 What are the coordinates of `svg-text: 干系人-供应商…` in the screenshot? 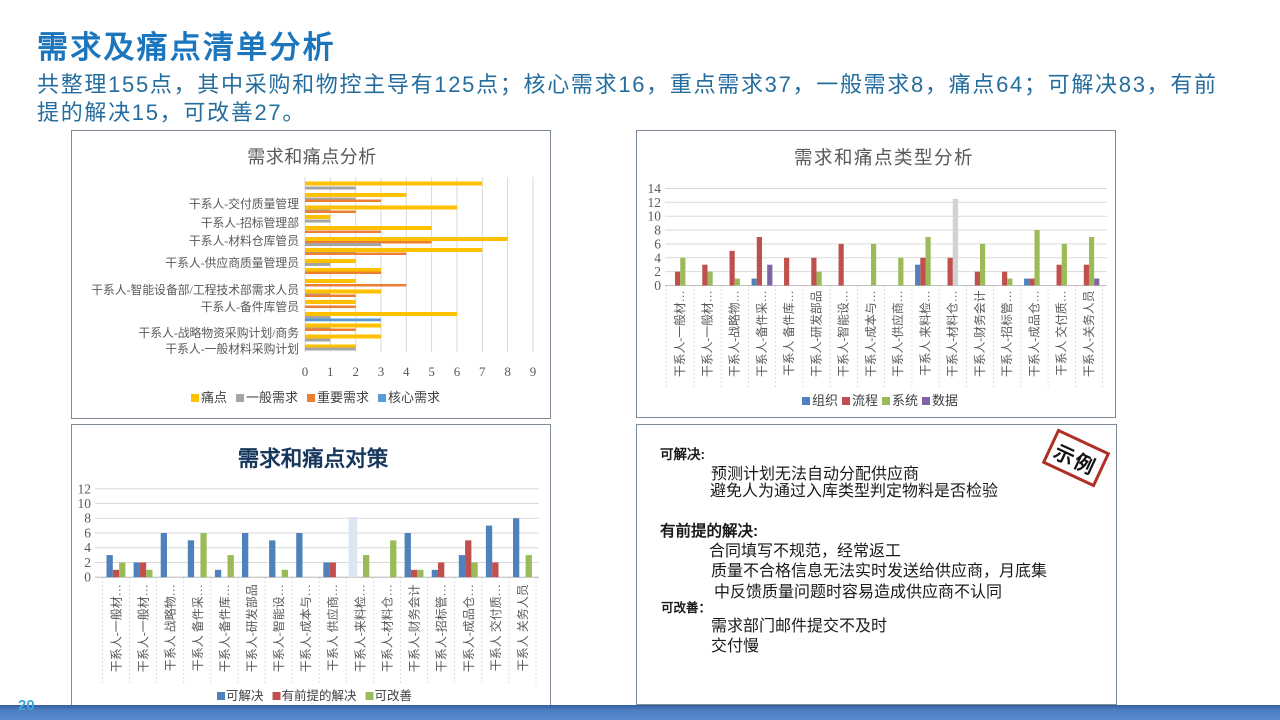 It's located at (898, 334).